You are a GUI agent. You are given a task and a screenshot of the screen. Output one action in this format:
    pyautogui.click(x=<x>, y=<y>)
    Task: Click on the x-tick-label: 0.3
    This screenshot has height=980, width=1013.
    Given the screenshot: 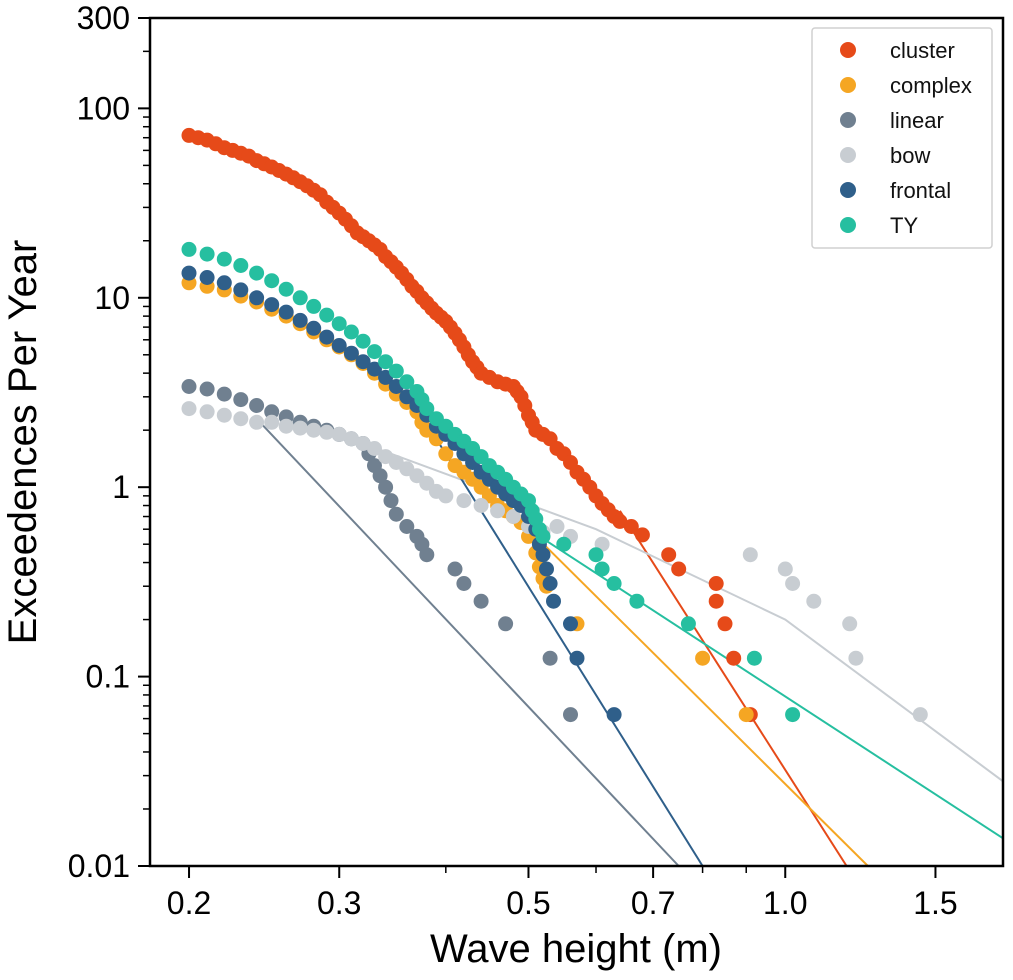 What is the action you would take?
    pyautogui.click(x=339, y=903)
    